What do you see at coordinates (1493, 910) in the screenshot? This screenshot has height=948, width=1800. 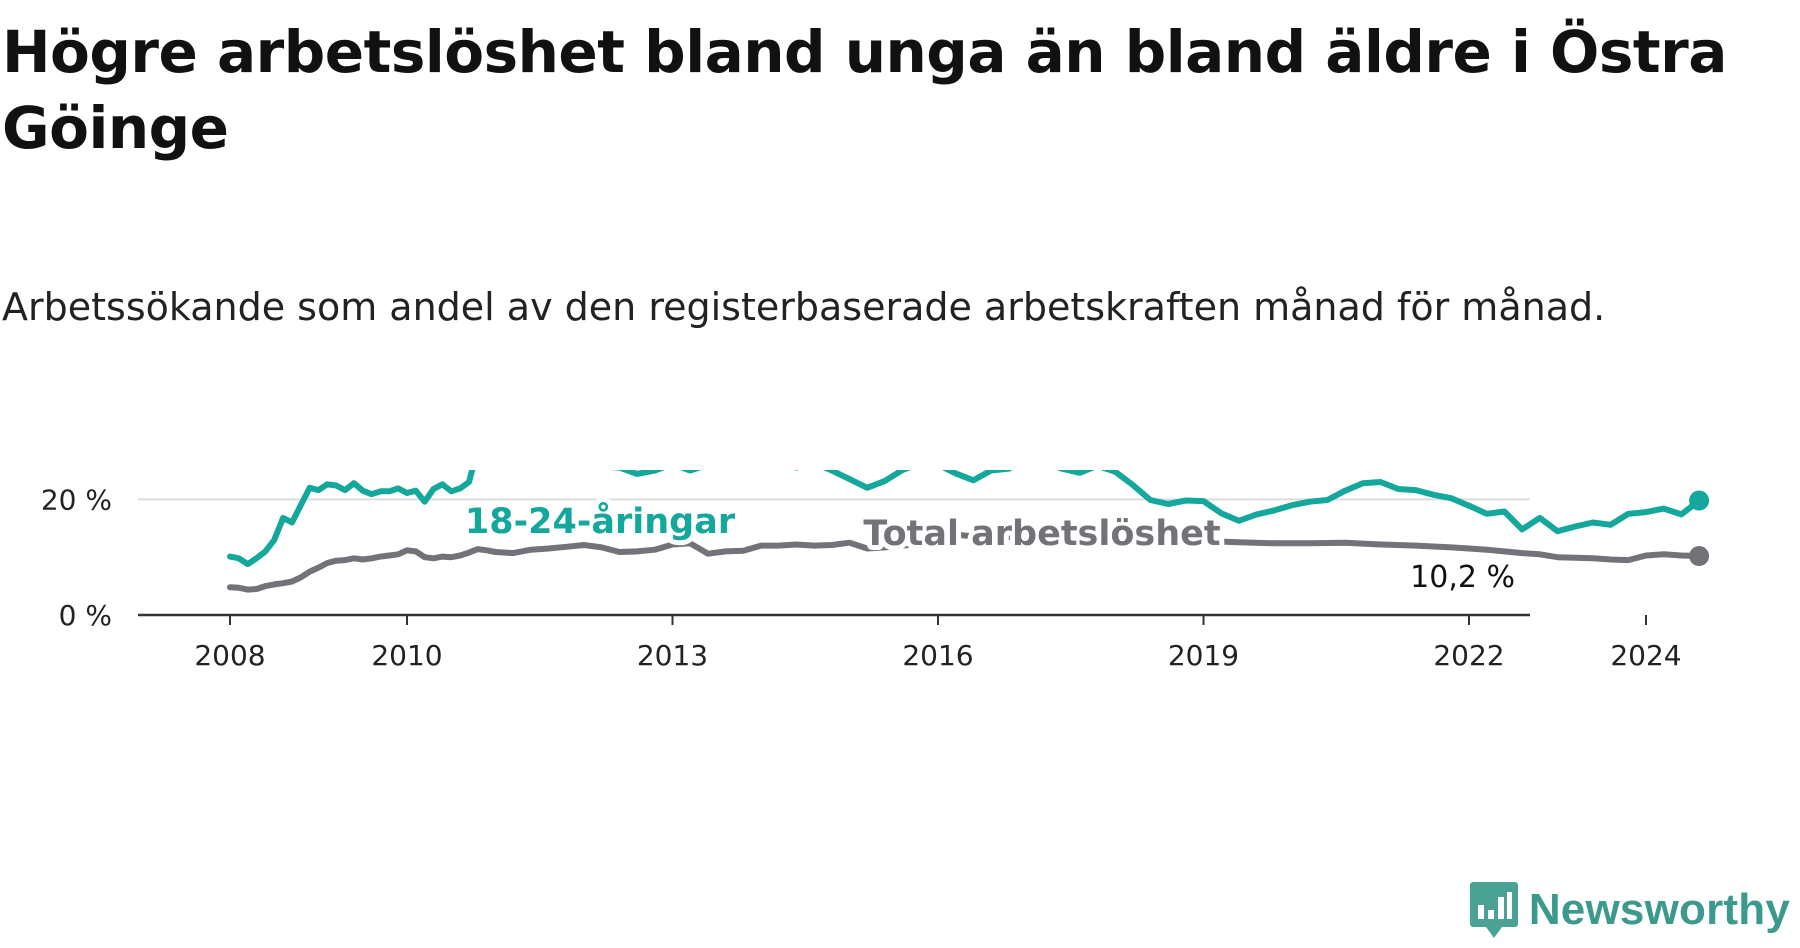 I see `newsworthy-icon` at bounding box center [1493, 910].